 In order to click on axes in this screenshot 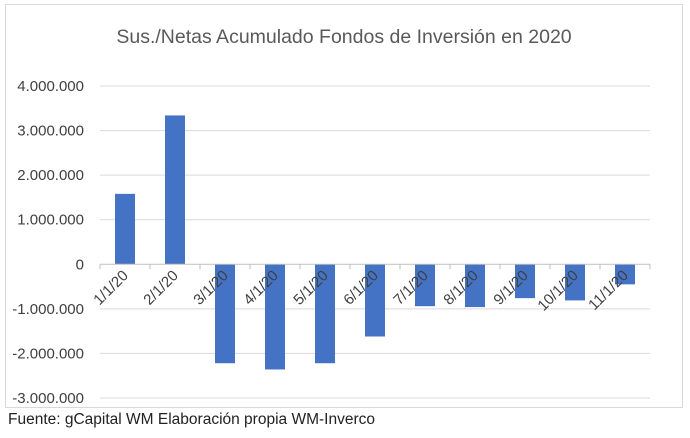, I will do `click(375, 266)`.